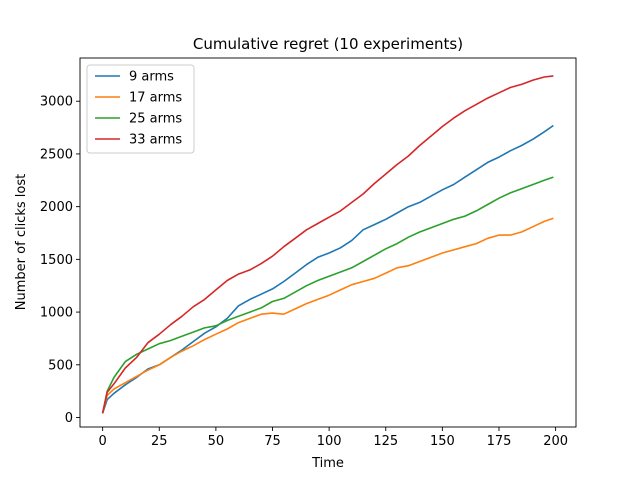  What do you see at coordinates (155, 98) in the screenshot?
I see `legend-label-1: 17 arms` at bounding box center [155, 98].